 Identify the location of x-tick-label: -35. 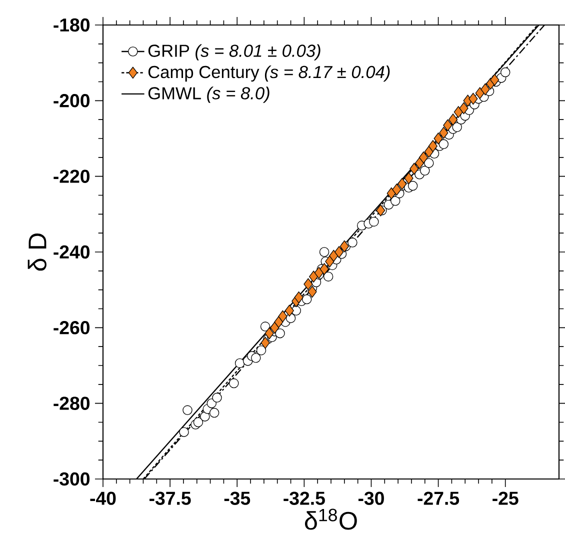
(237, 498).